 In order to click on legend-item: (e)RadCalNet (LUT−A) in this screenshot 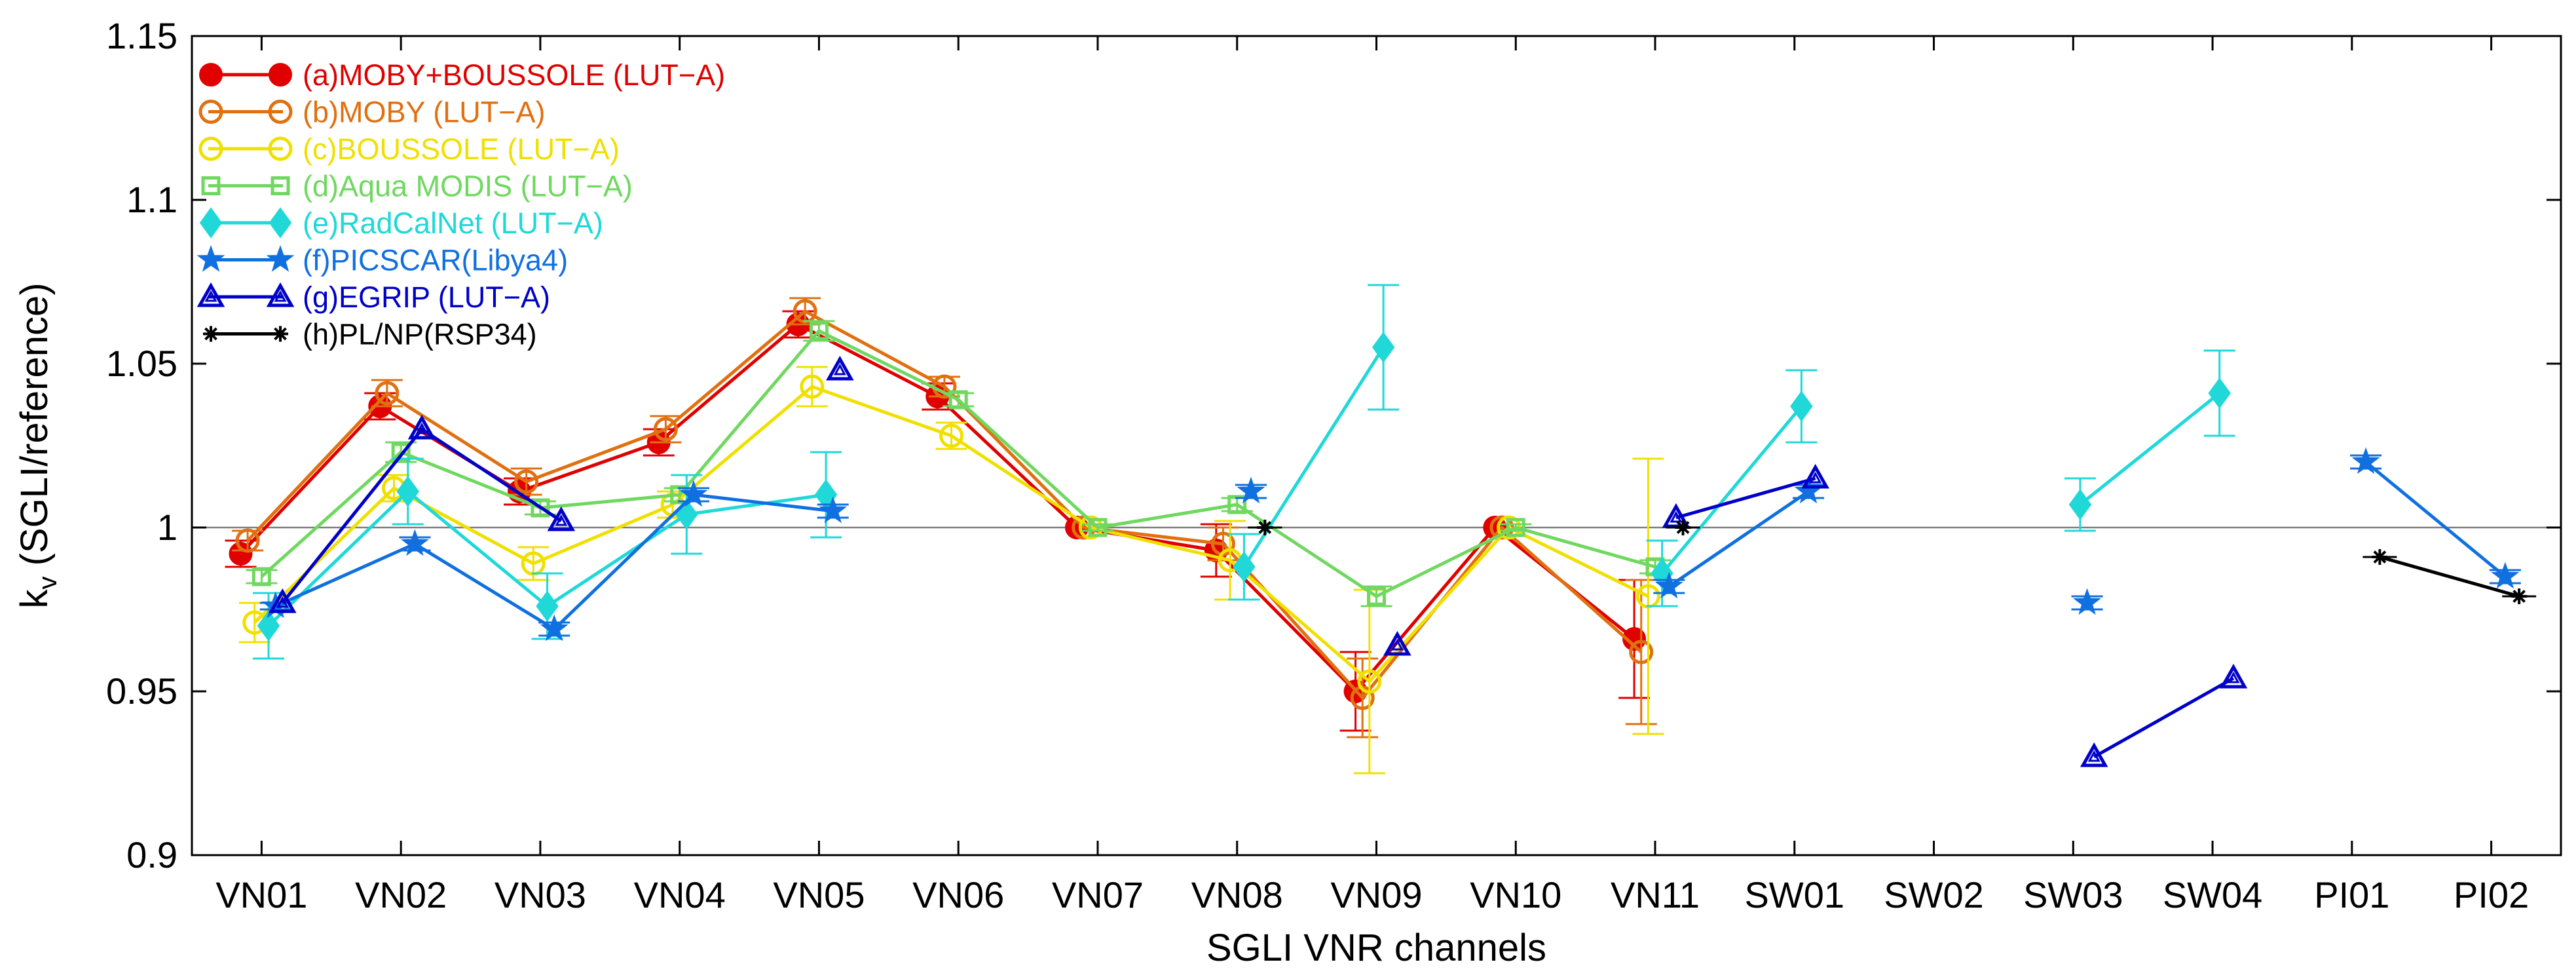, I will do `click(401, 223)`.